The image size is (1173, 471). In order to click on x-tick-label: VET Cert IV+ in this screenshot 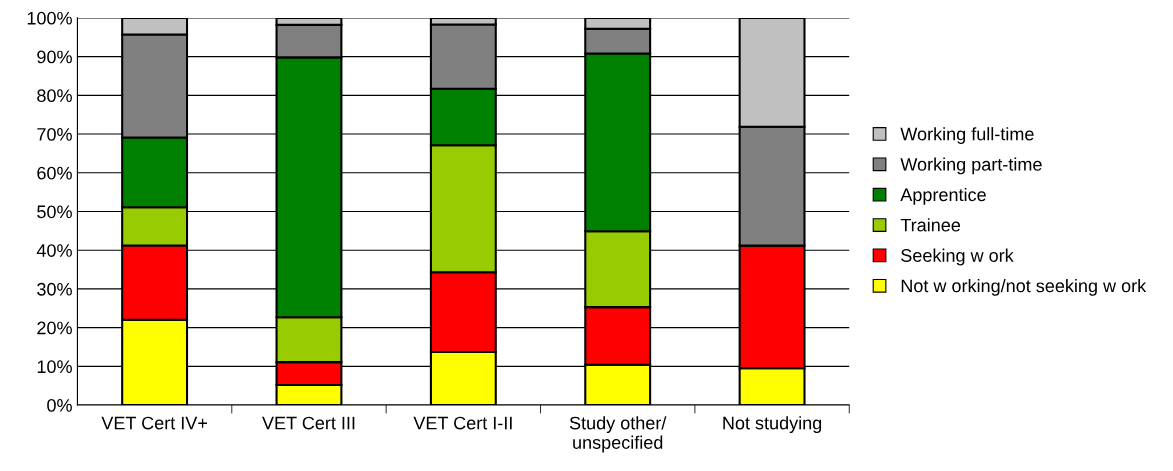, I will do `click(154, 423)`.